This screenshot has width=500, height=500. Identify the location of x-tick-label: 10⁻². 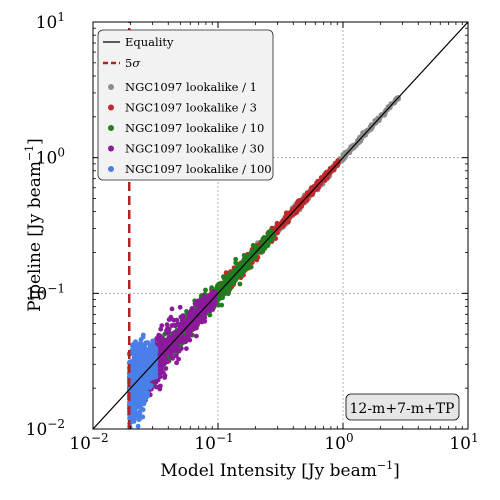
(88, 442).